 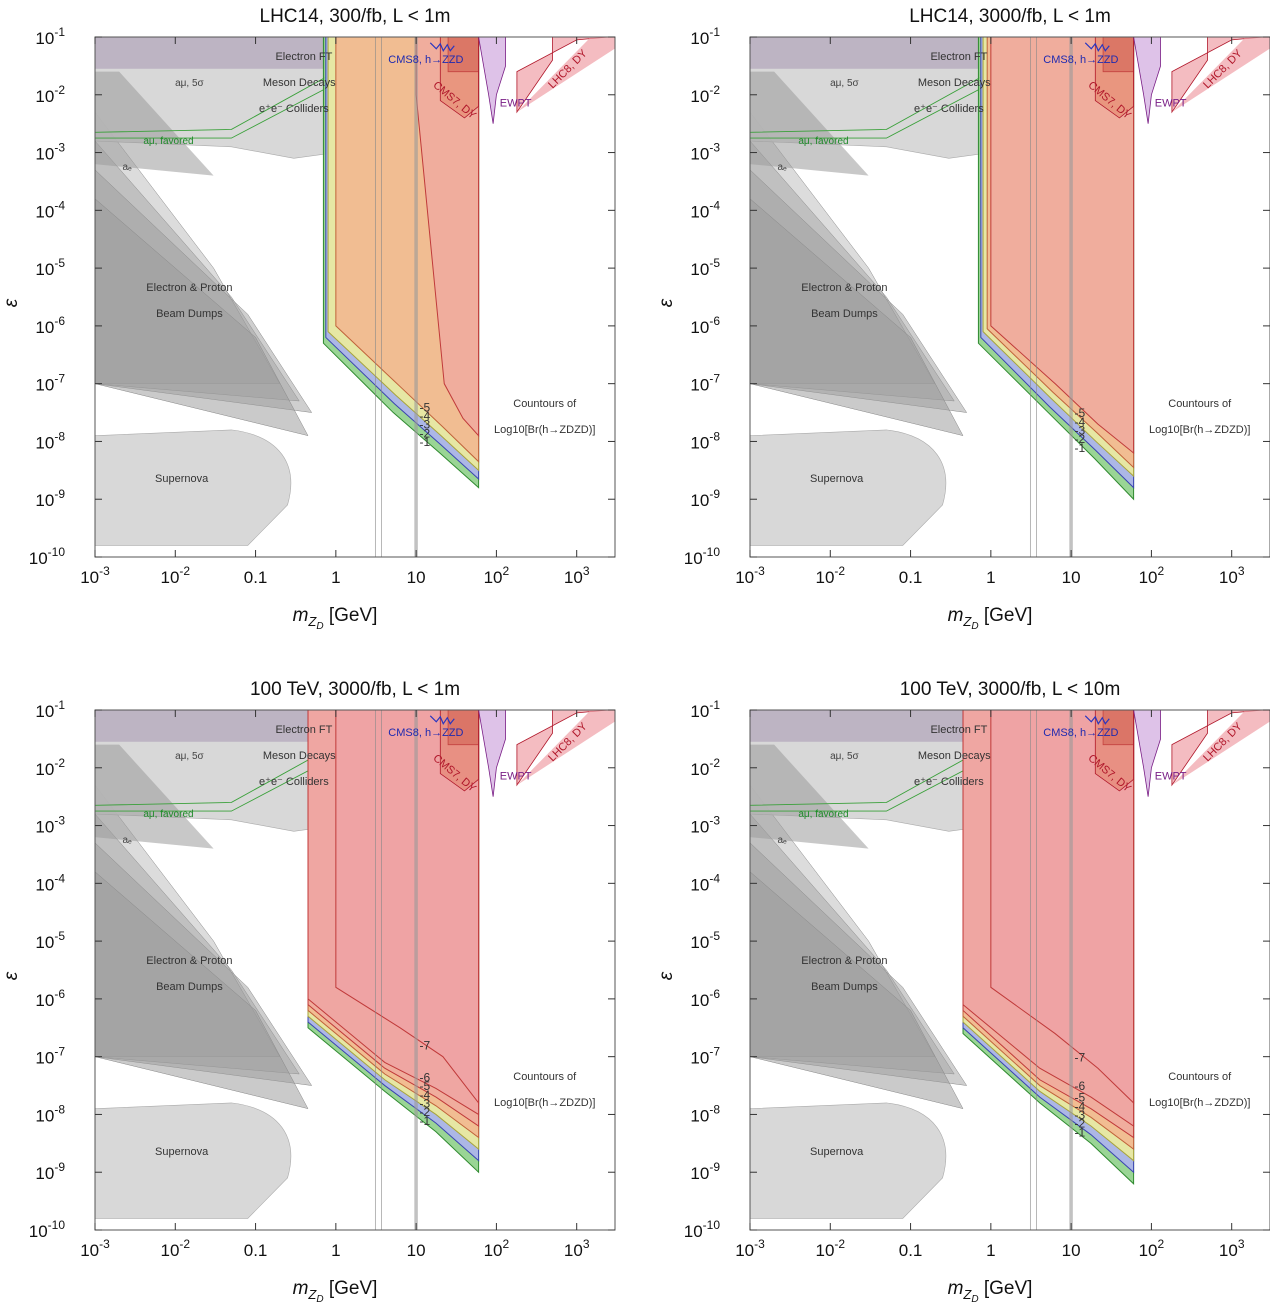 I want to click on contour-level-label: -2, so click(x=1079, y=439).